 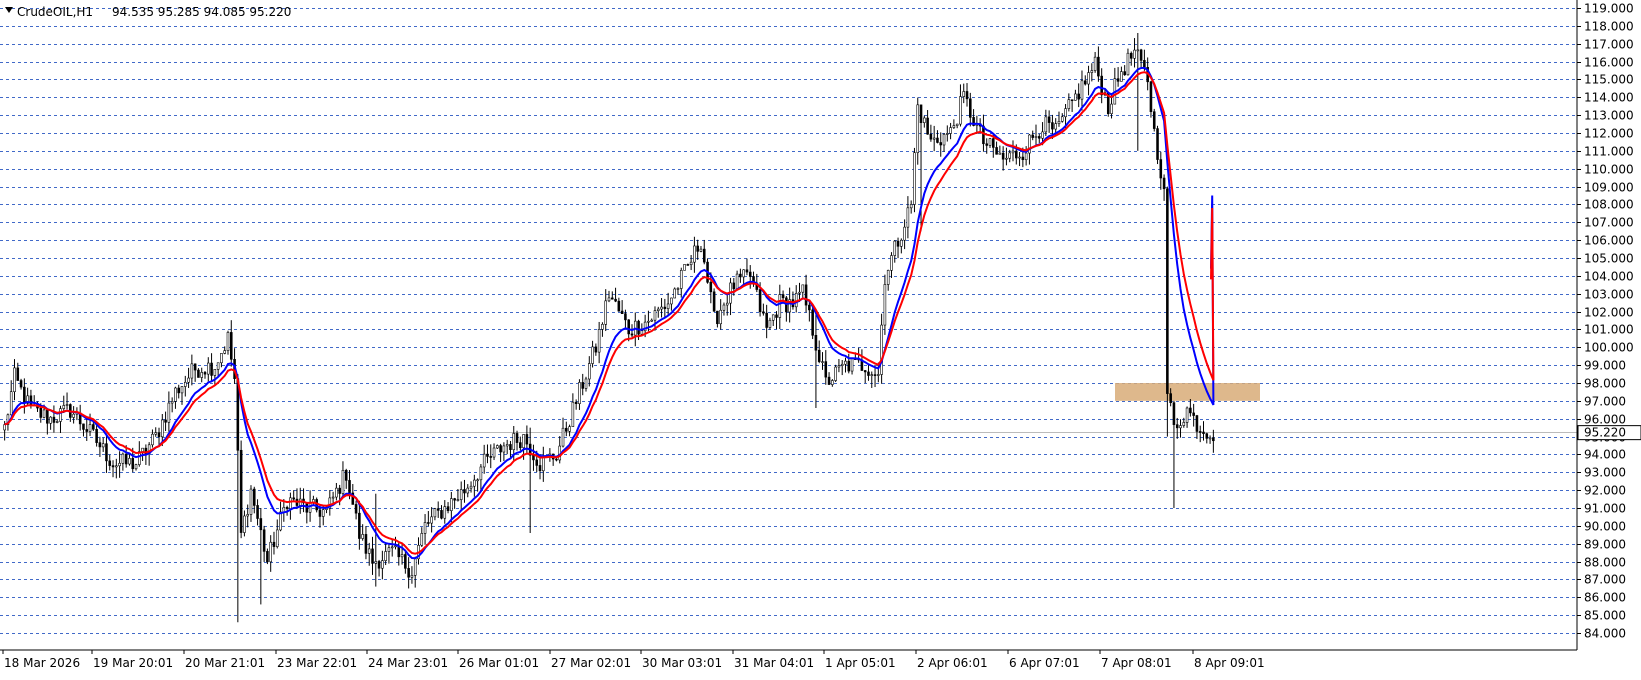 I want to click on dropdown-triangle-icon, so click(x=9, y=10).